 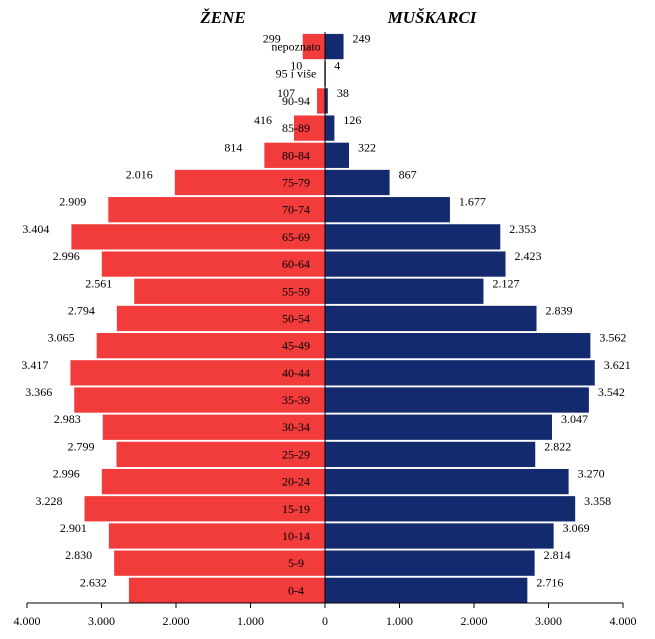 What do you see at coordinates (295, 47) in the screenshot?
I see `age-label-nepoznato: nepoznato` at bounding box center [295, 47].